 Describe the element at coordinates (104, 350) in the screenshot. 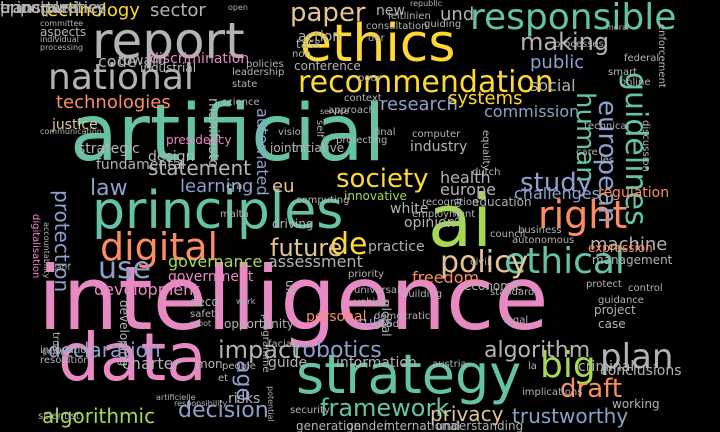

I see `word-declaration: declaration` at that location.